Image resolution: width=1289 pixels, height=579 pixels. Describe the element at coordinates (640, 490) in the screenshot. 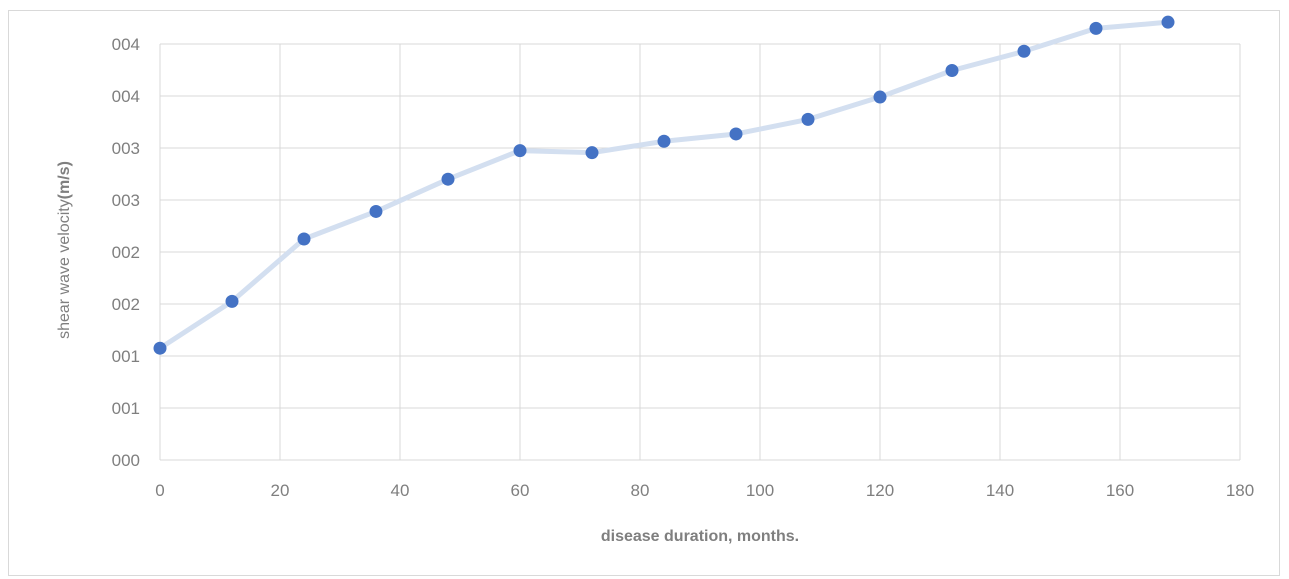

I see `x-tick-label: 80` at that location.